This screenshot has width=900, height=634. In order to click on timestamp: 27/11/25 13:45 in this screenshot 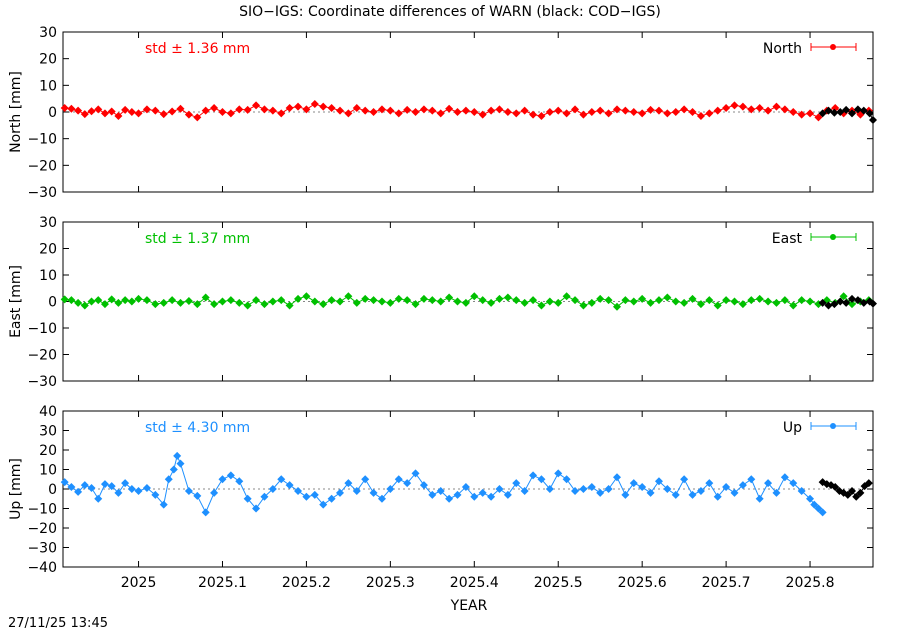, I will do `click(58, 623)`.